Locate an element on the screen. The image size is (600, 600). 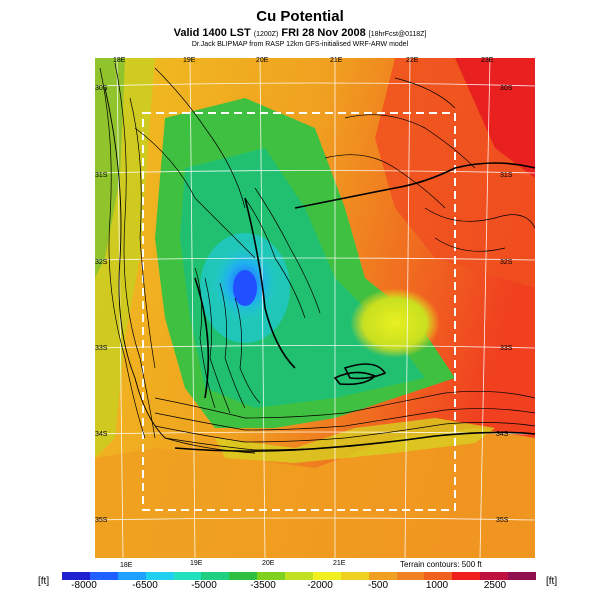
colorbar-unit-left: [ft] is located at coordinates (44, 581).